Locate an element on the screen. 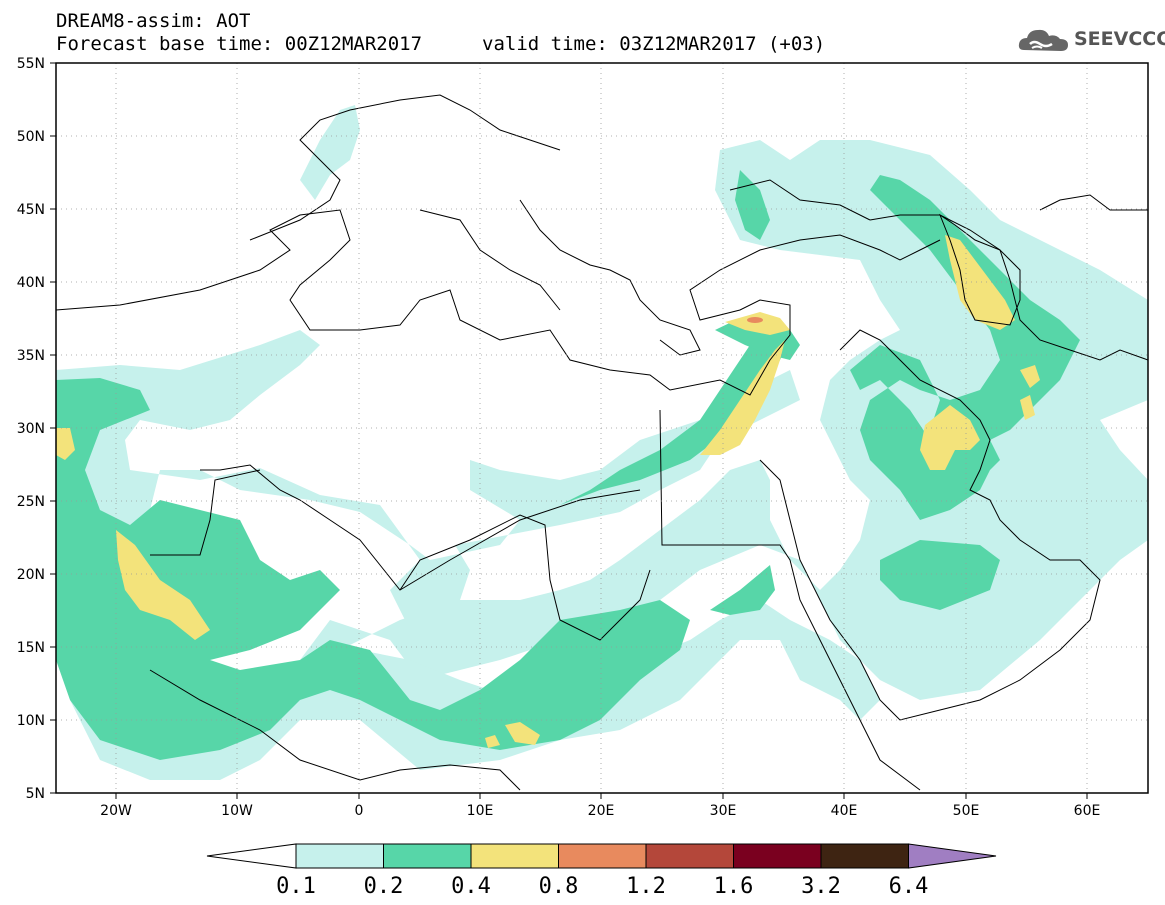 The image size is (1165, 905). cloud-icon is located at coordinates (1043, 40).